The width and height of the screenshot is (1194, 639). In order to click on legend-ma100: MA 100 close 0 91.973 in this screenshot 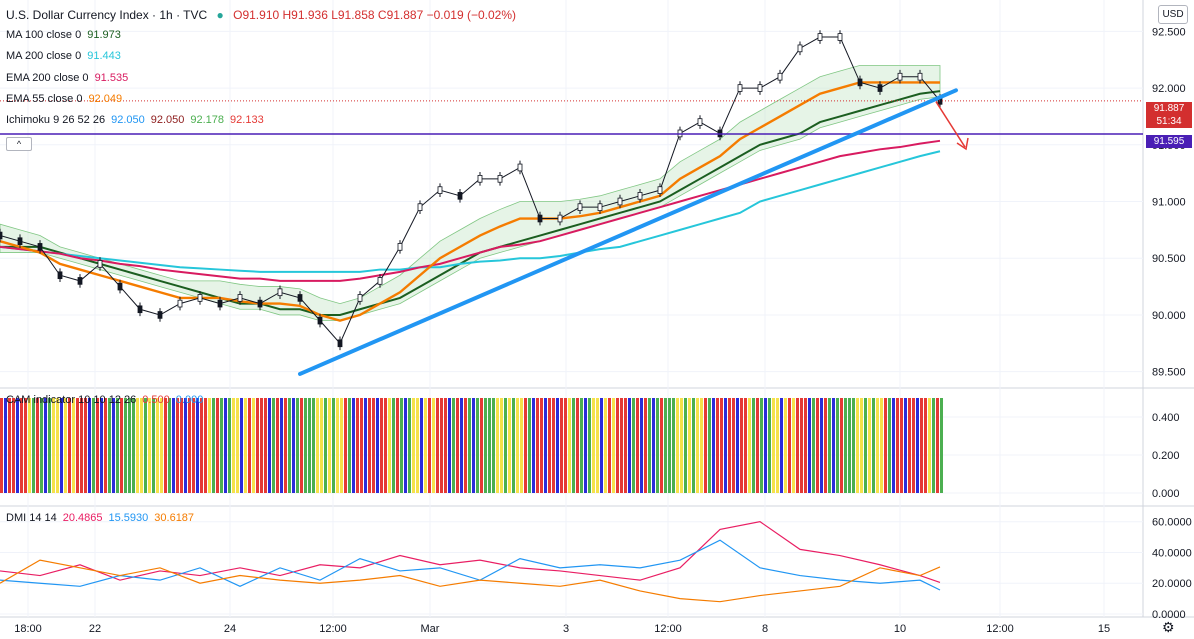, I will do `click(66, 35)`.